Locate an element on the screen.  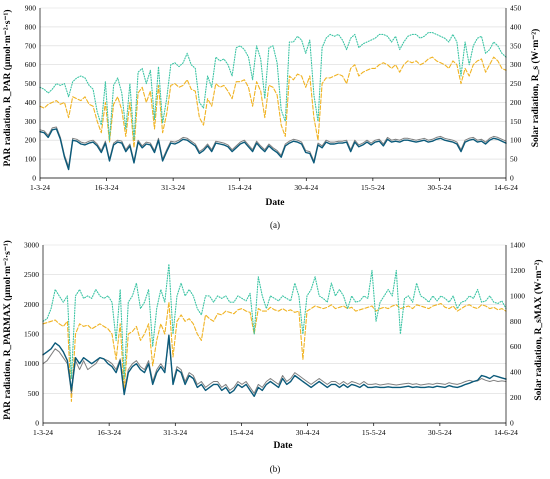
chart-b-ylabel-right: Solar radiation, R_sMAX (W·m⁻²) is located at coordinates (538, 329).